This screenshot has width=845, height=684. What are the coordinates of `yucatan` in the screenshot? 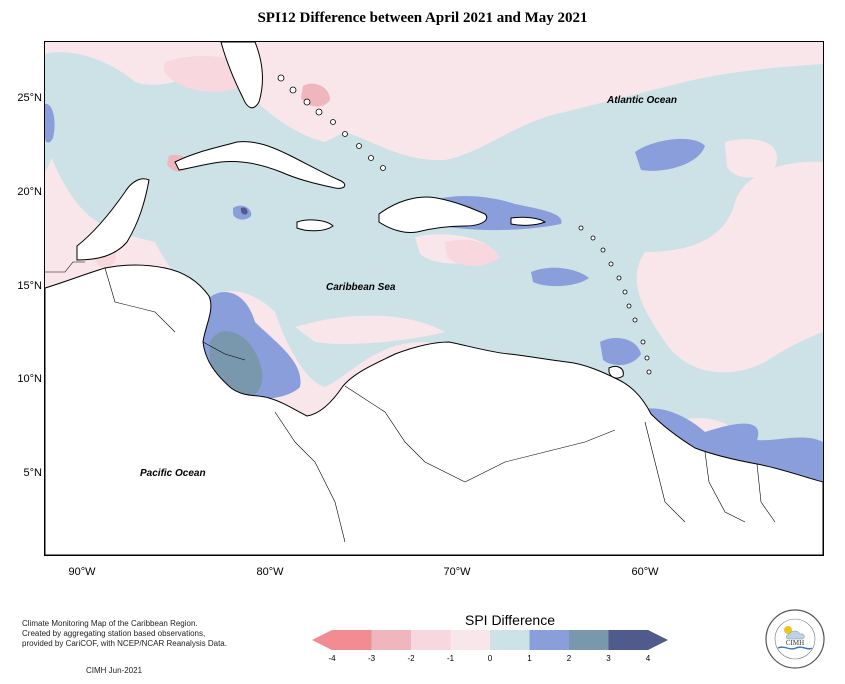 It's located at (113, 219).